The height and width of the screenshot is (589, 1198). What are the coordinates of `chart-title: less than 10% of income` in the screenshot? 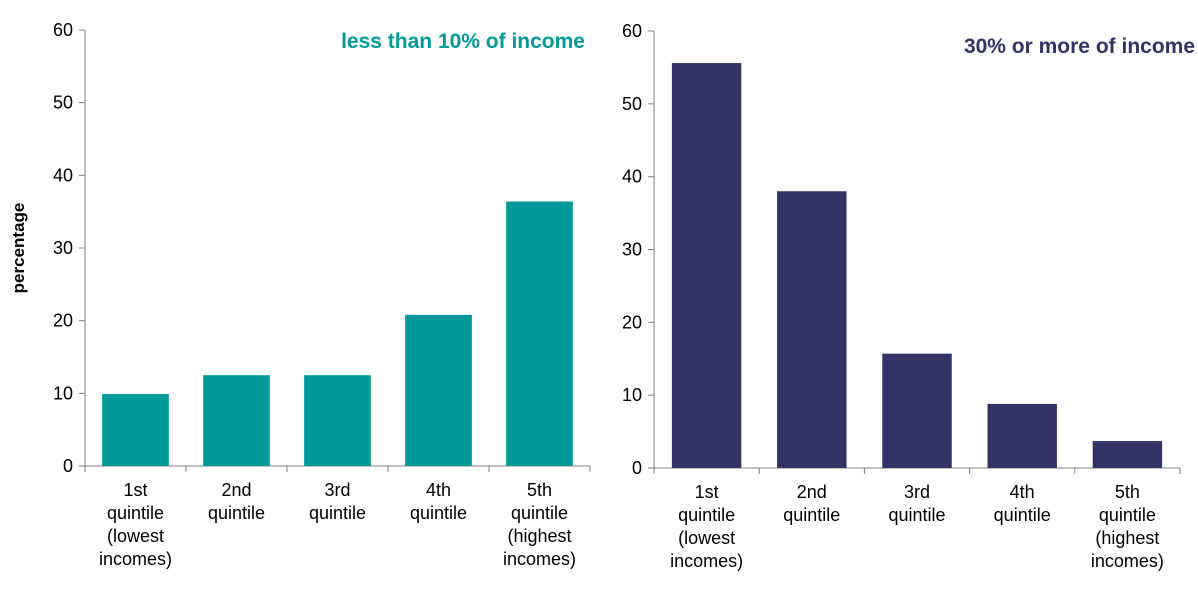 It's located at (463, 41).